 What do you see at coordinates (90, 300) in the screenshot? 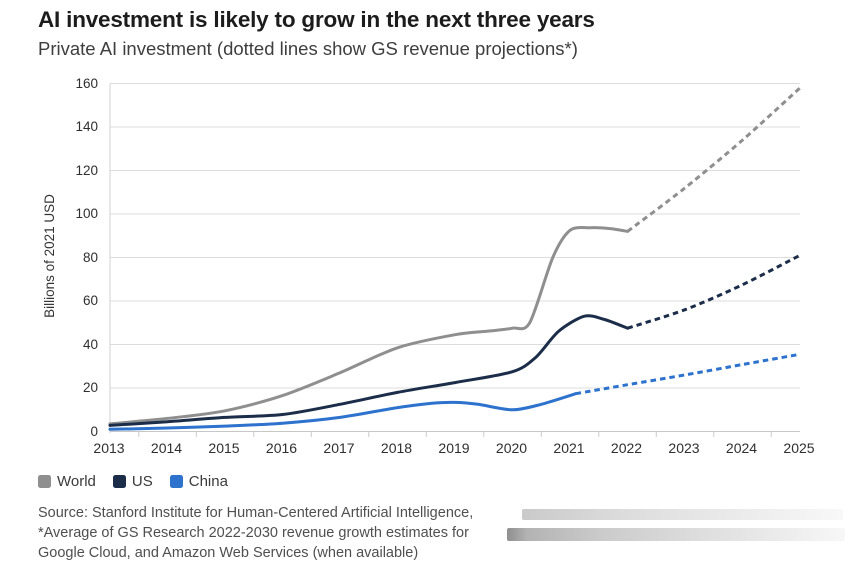
I see `y-tick-label-60: 60` at bounding box center [90, 300].